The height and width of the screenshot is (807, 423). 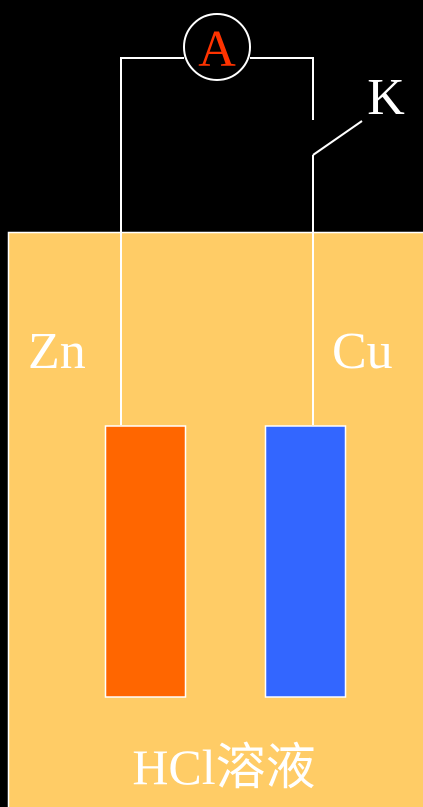 I want to click on ammeter-label: A, so click(x=217, y=49).